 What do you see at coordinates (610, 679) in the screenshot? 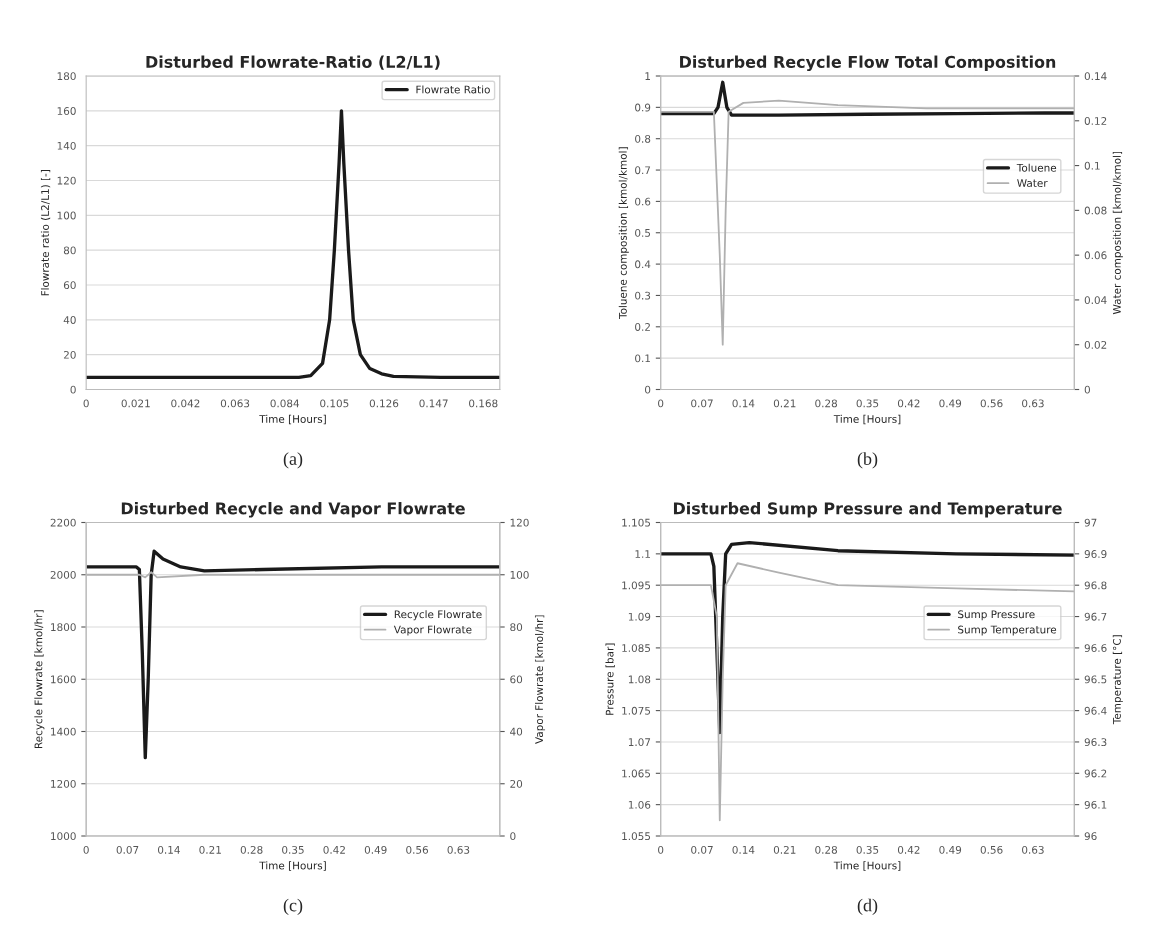
I see `y-axis-title: Pressure [bar]` at bounding box center [610, 679].